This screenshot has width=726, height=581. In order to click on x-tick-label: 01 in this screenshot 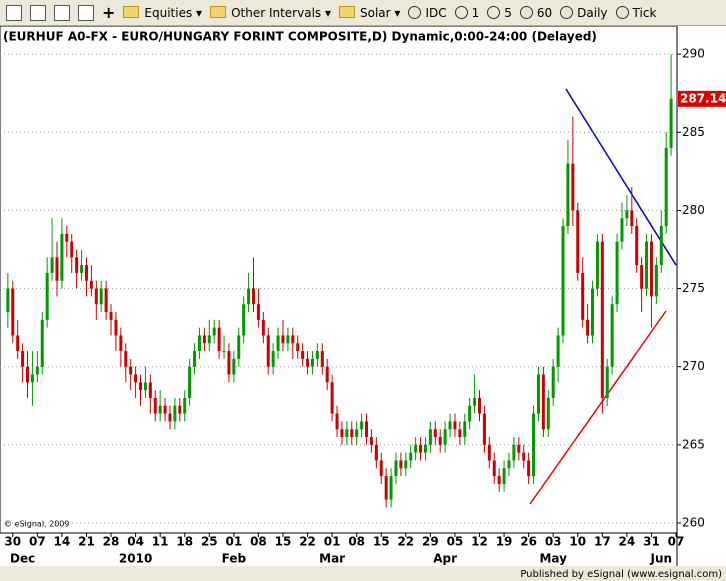, I will do `click(332, 542)`.